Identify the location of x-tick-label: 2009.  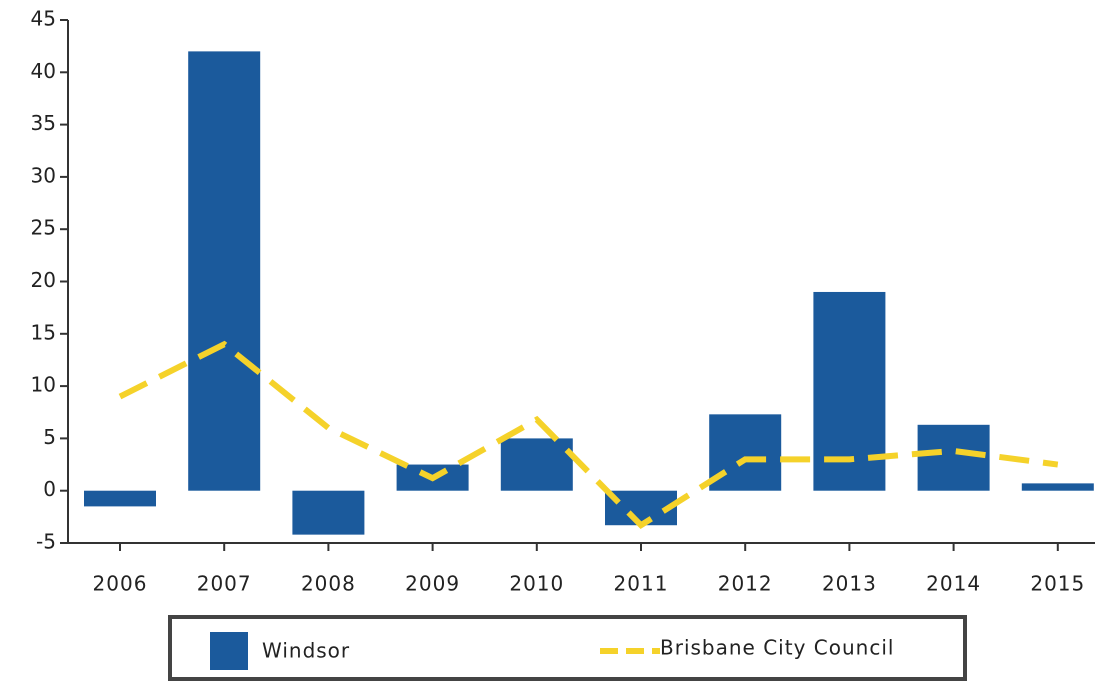
(432, 584).